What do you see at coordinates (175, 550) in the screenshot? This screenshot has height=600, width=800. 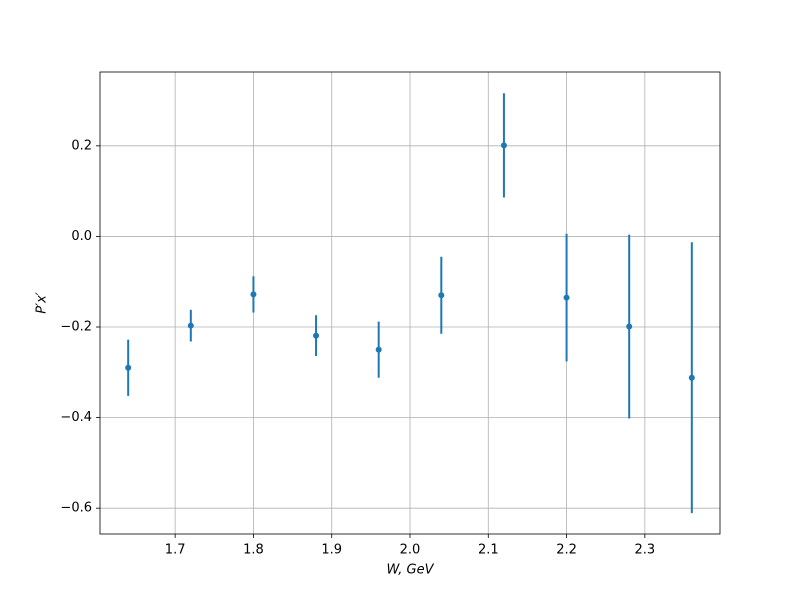 I see `x-tick-label: 1.7` at bounding box center [175, 550].